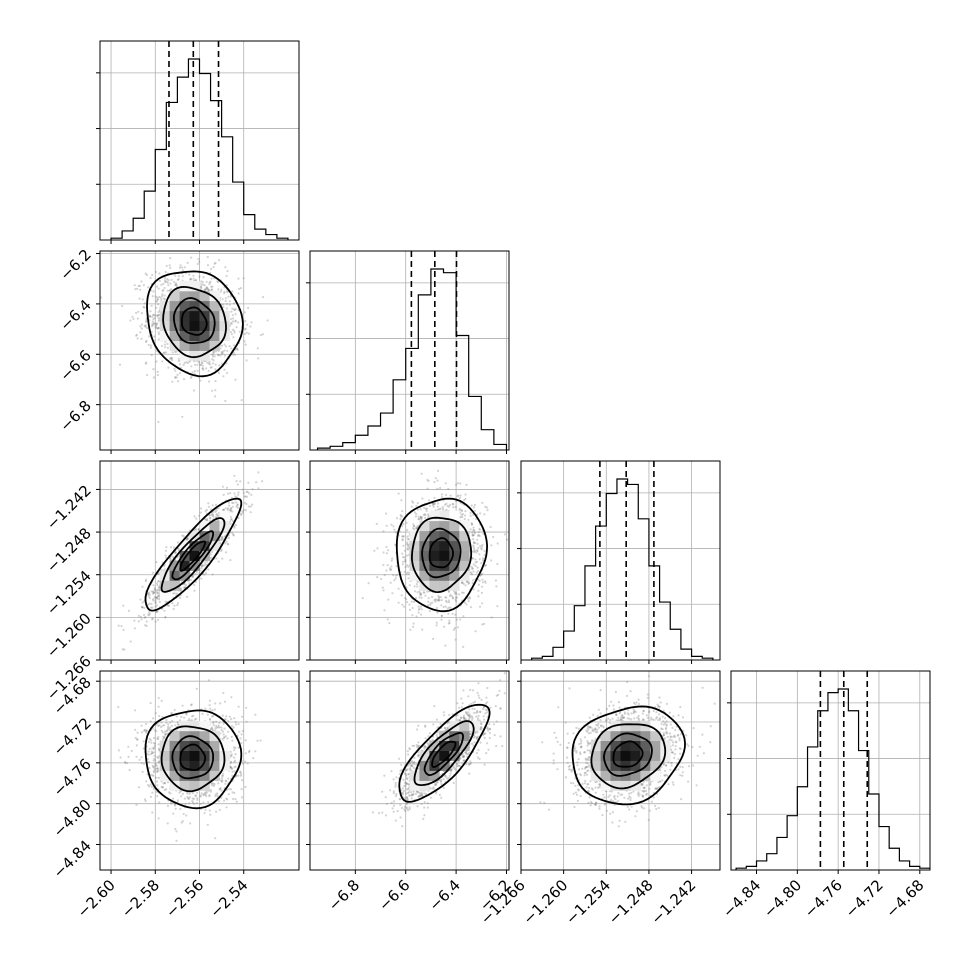 The width and height of the screenshot is (970, 970). I want to click on hist-1-frame, so click(409, 350).